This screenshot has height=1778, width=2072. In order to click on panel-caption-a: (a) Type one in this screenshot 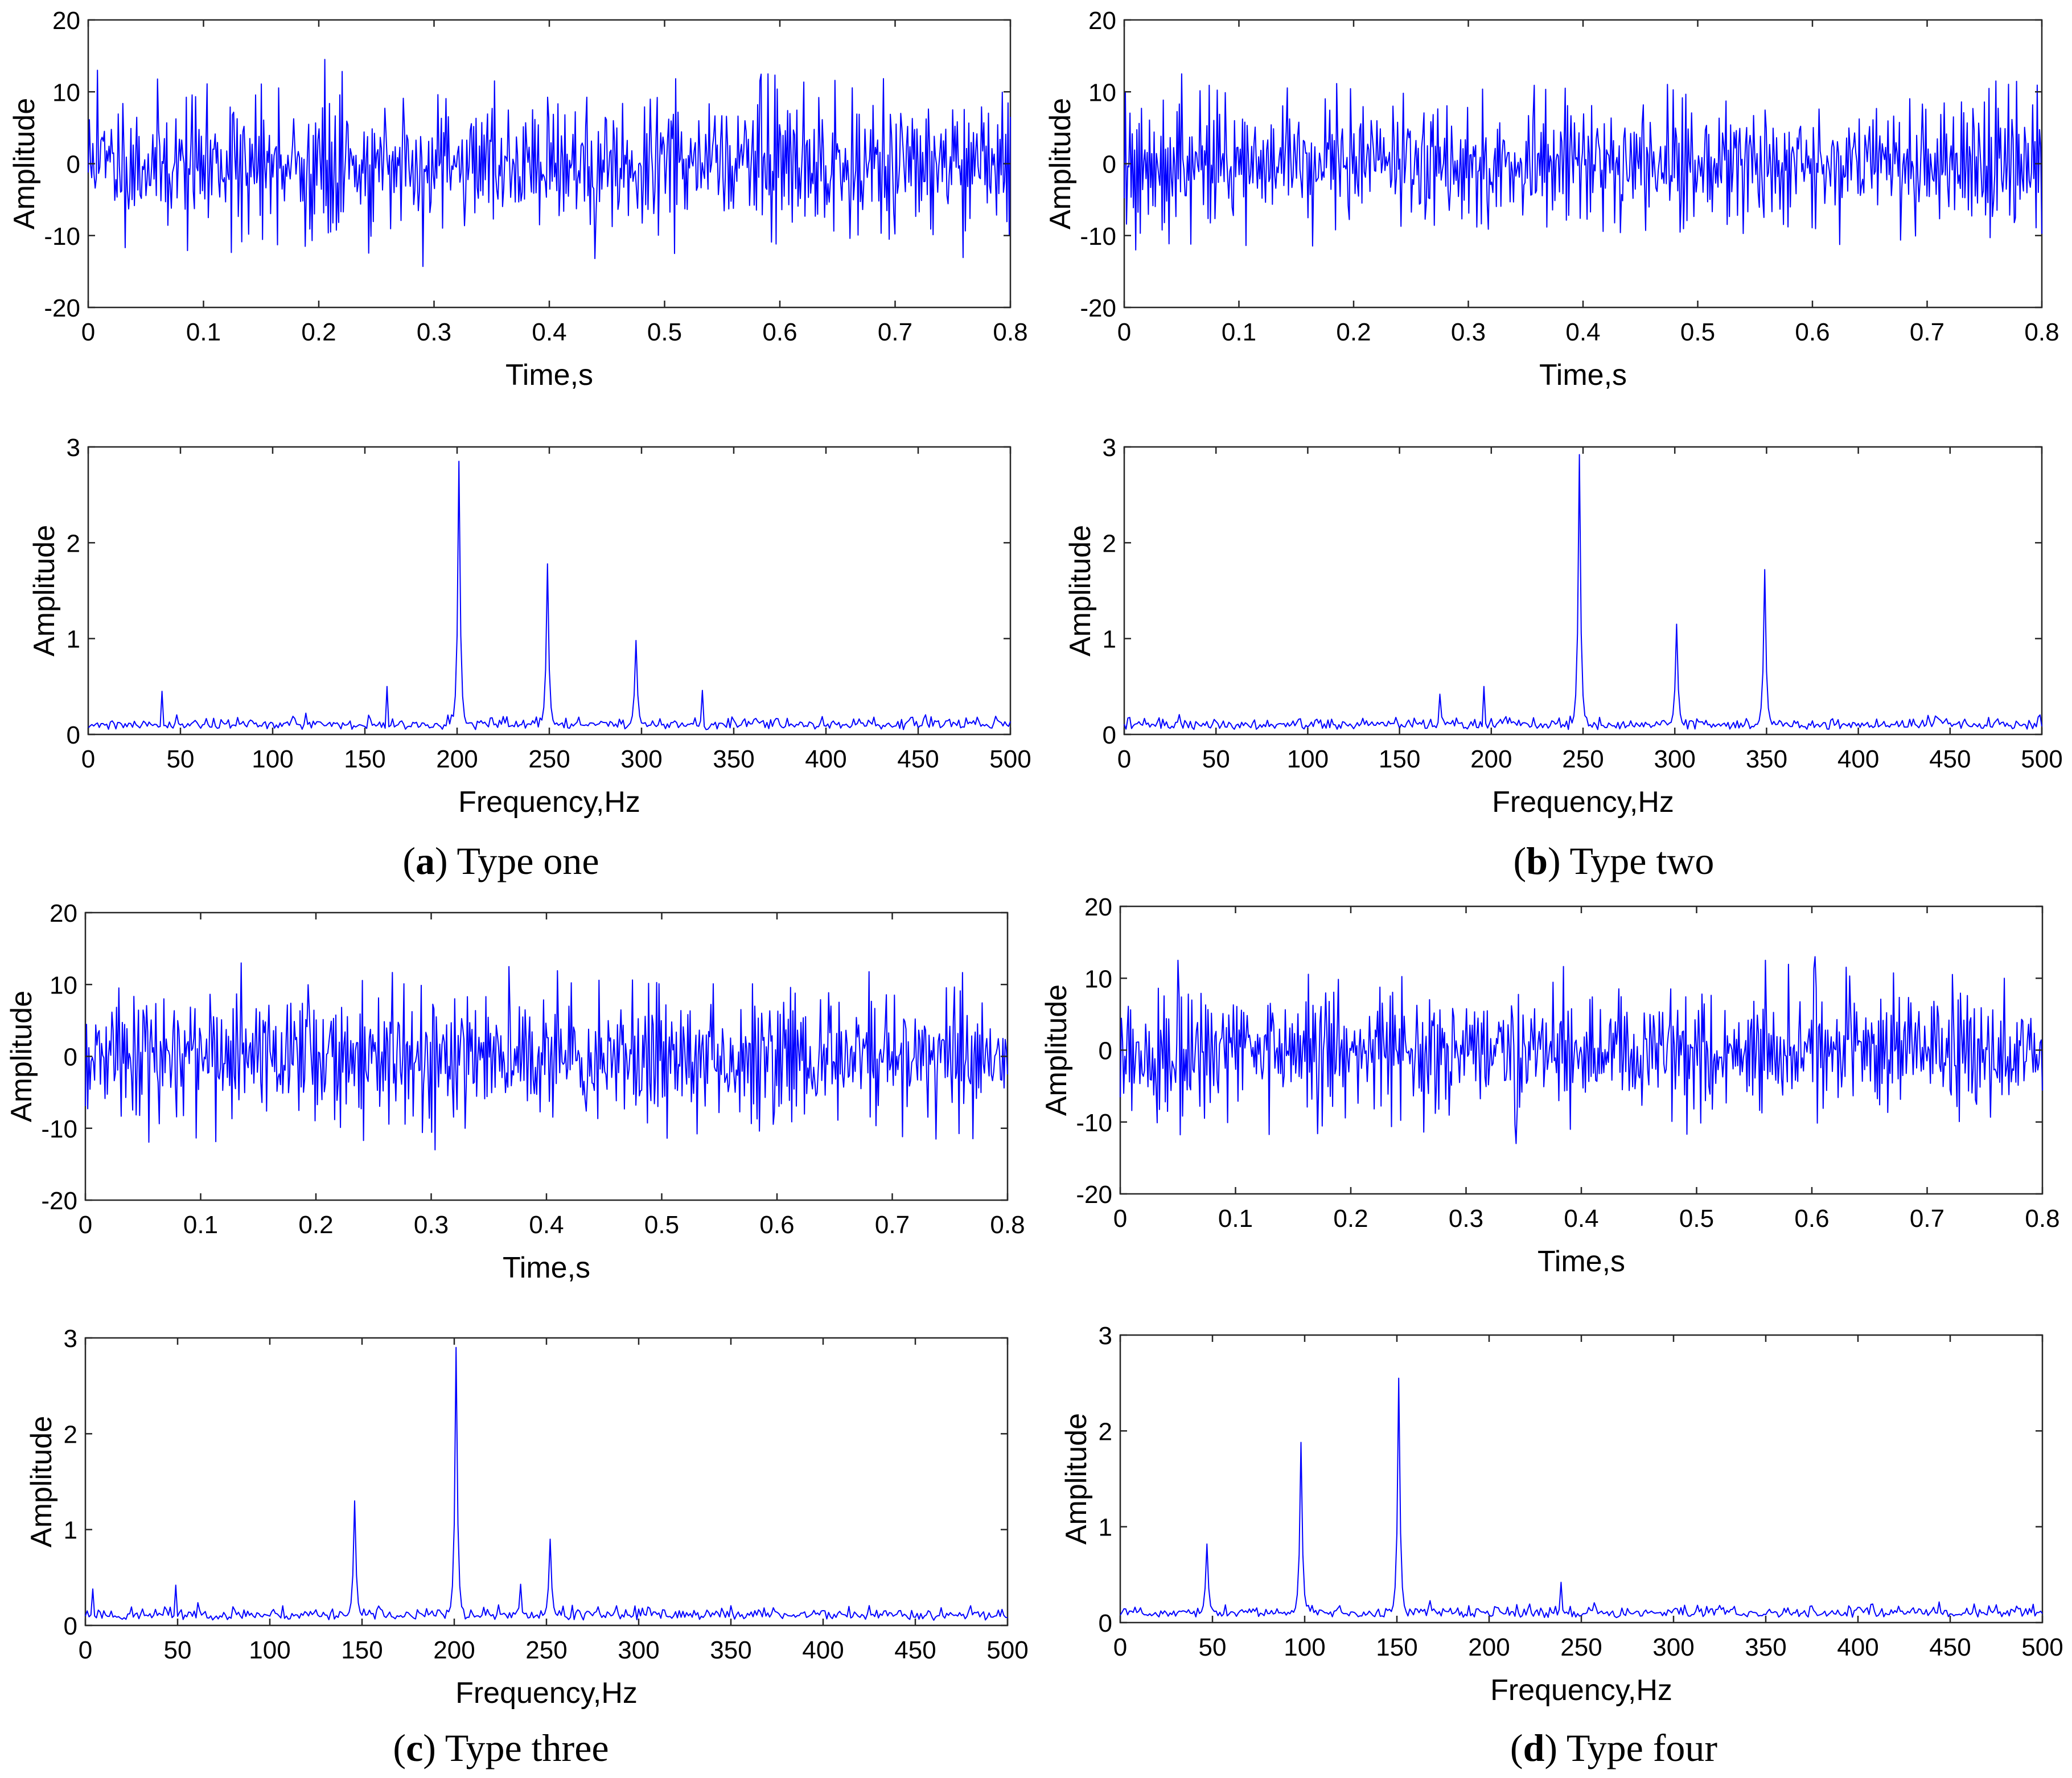, I will do `click(500, 860)`.